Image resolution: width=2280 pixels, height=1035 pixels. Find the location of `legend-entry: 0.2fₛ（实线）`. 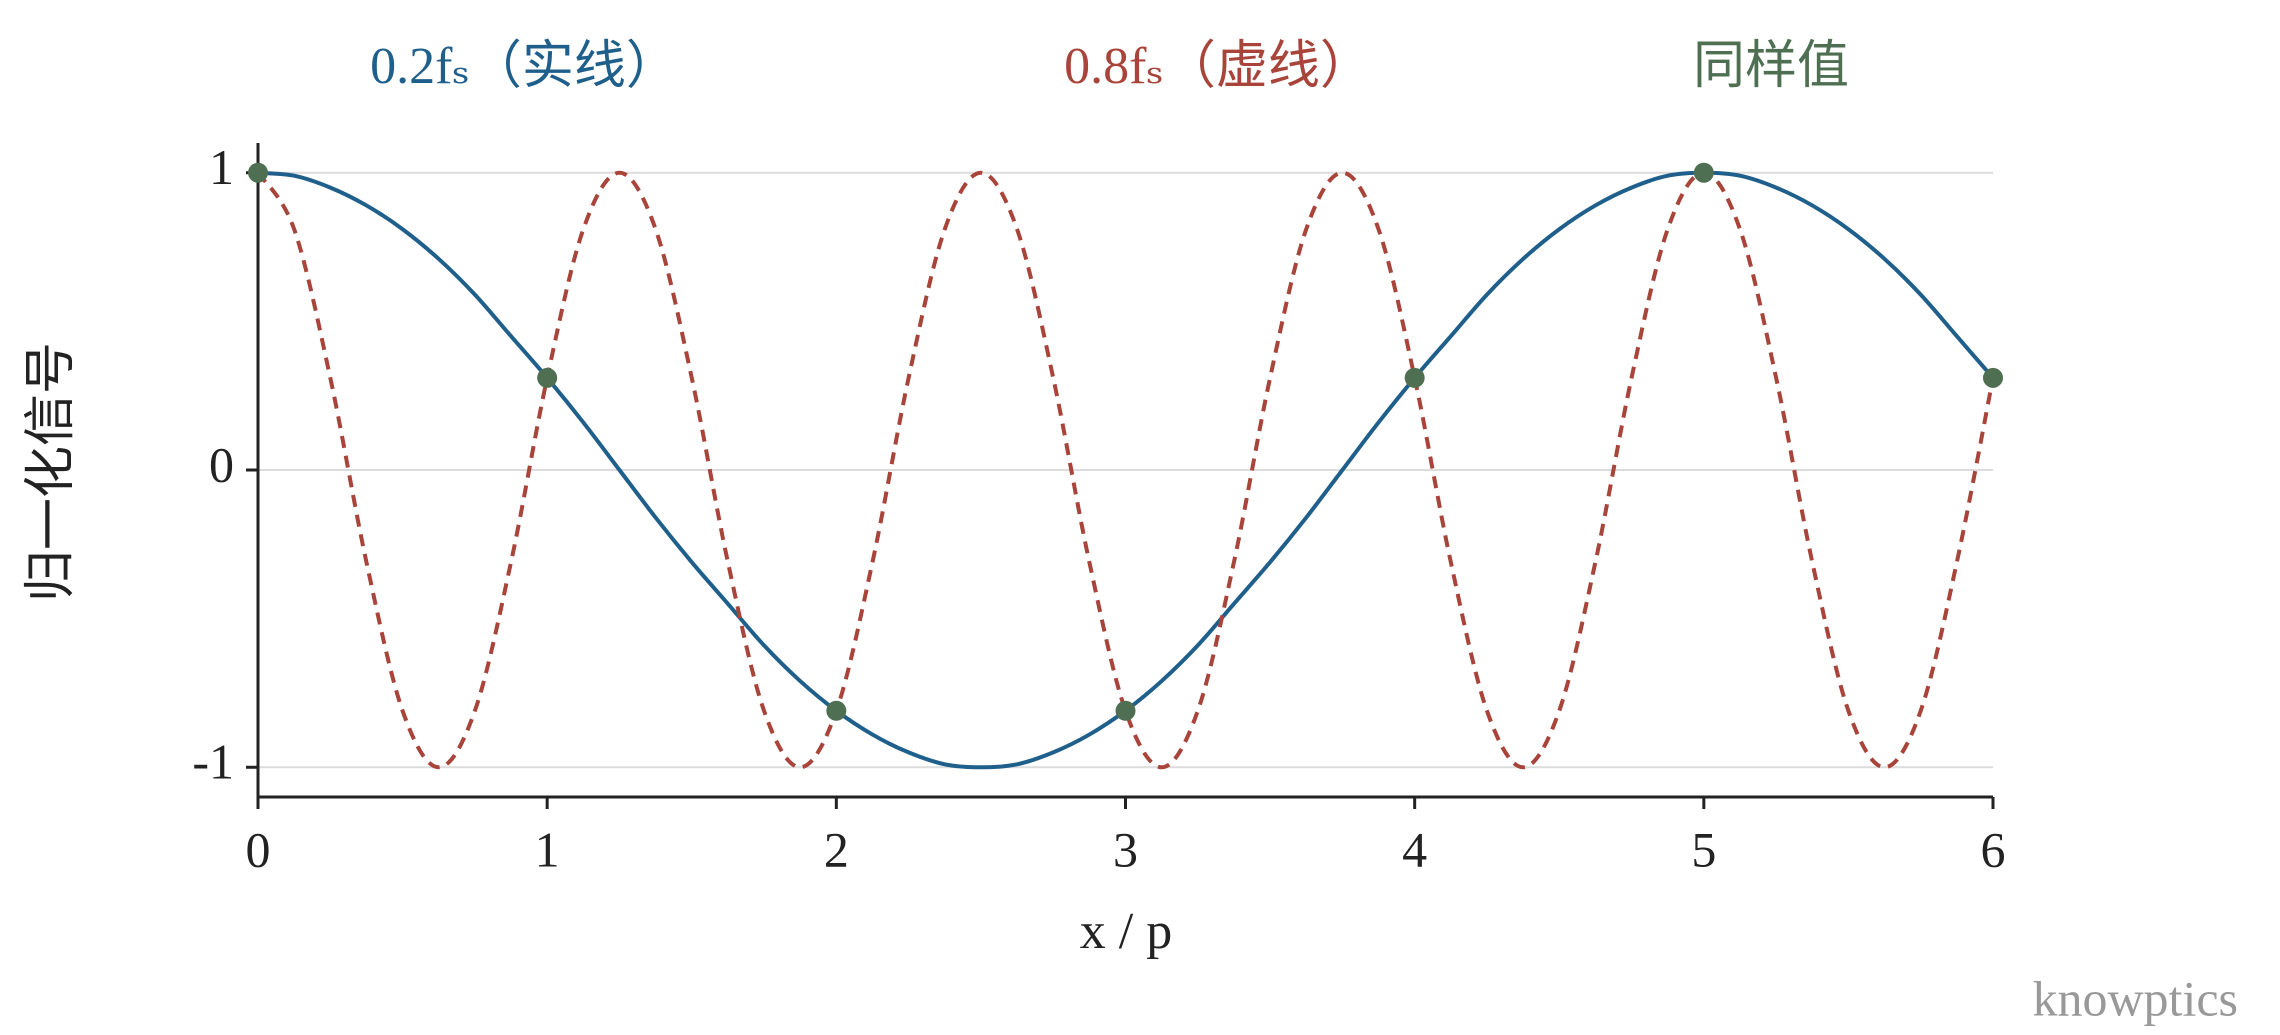

legend-entry: 0.2fₛ（实线） is located at coordinates (524, 66).